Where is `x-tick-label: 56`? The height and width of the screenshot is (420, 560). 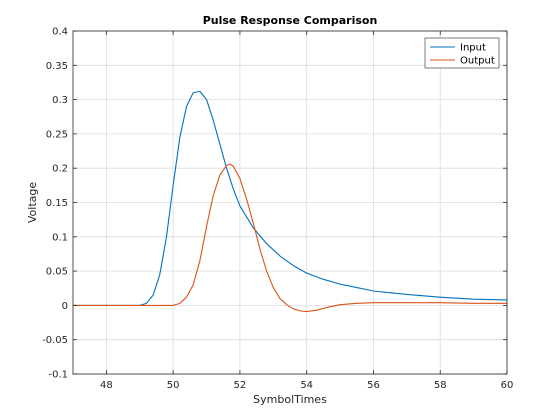 x-tick-label: 56 is located at coordinates (373, 385).